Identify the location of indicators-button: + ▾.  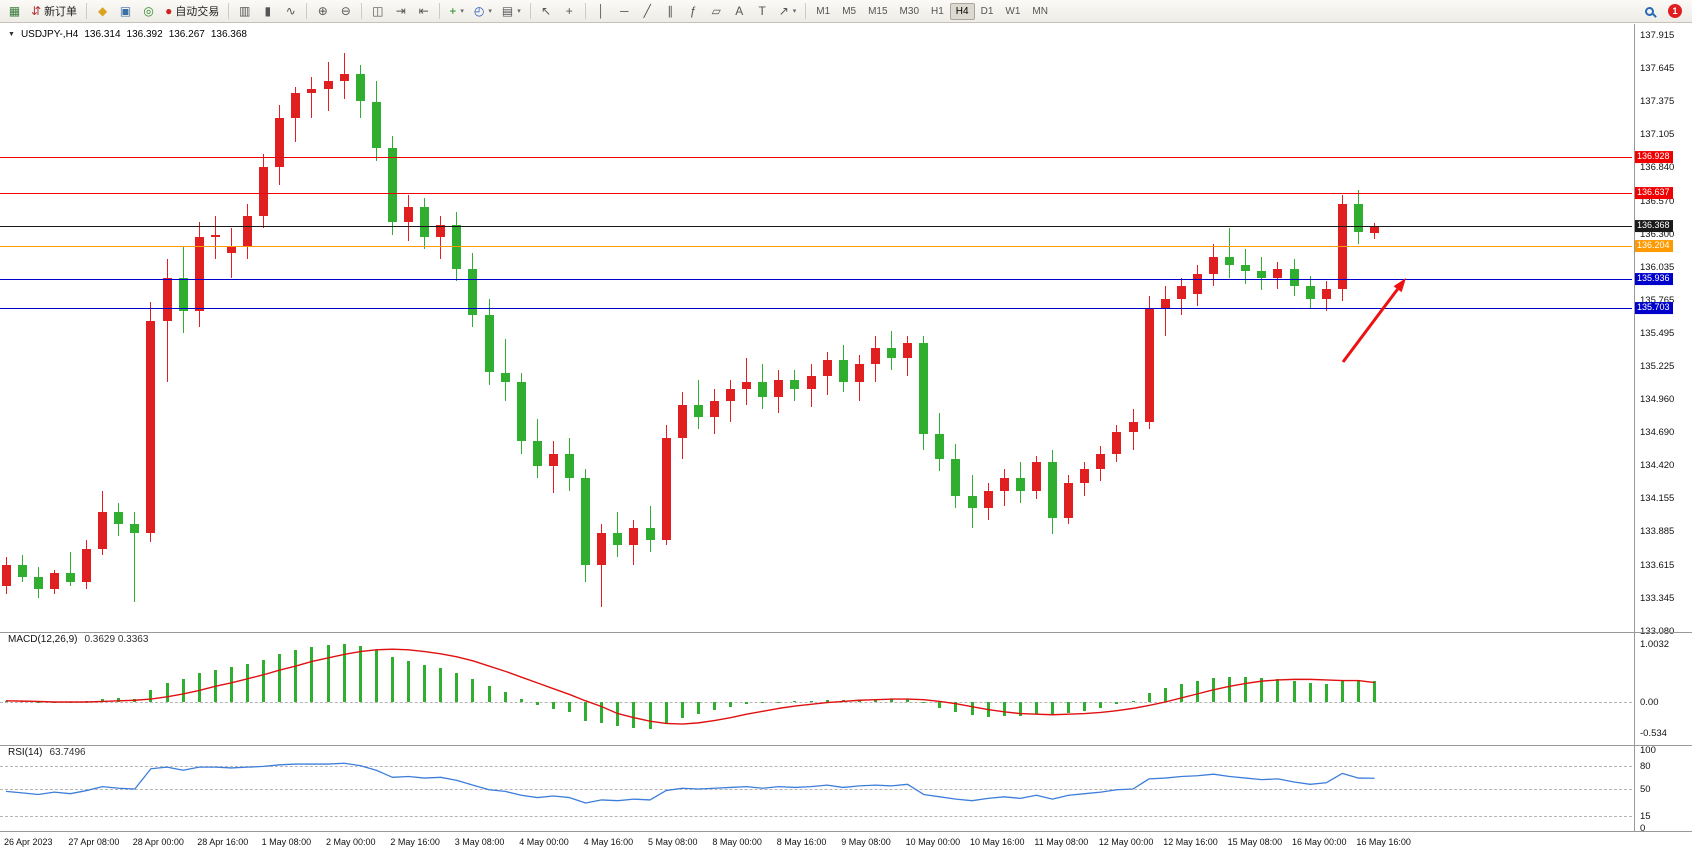
(456, 11).